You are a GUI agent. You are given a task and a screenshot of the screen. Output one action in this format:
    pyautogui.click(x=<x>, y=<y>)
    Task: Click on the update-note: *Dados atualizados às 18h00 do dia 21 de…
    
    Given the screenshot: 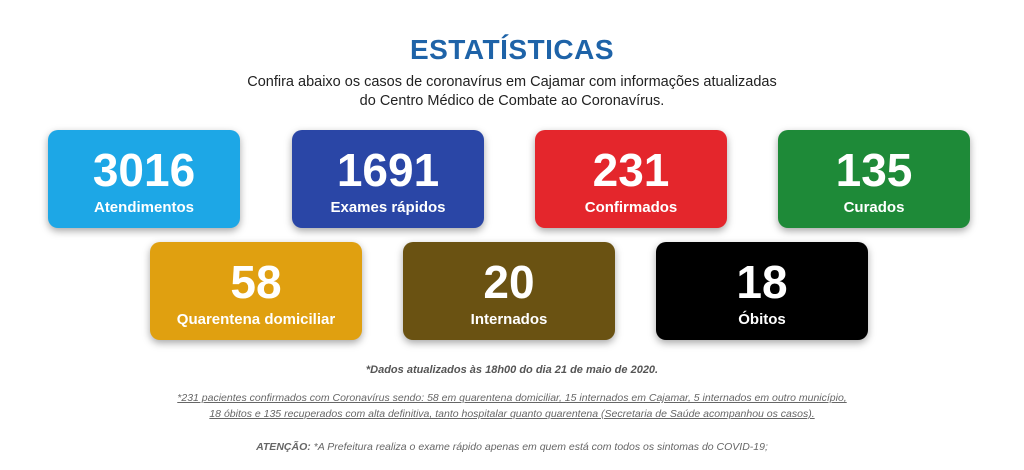 What is the action you would take?
    pyautogui.click(x=512, y=370)
    